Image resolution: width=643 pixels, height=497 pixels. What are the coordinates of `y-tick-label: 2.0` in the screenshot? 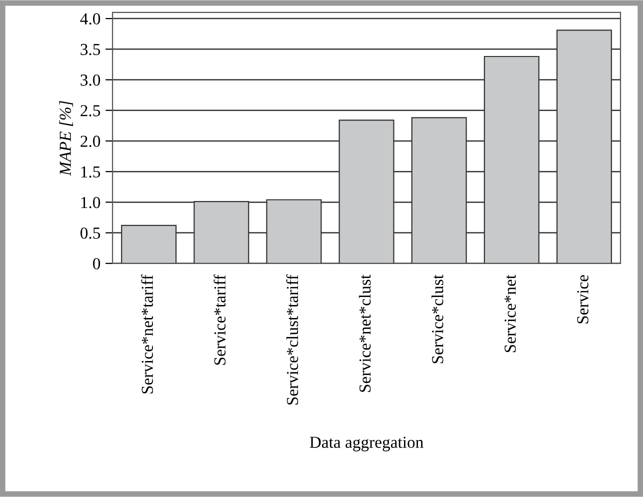 It's located at (90, 141).